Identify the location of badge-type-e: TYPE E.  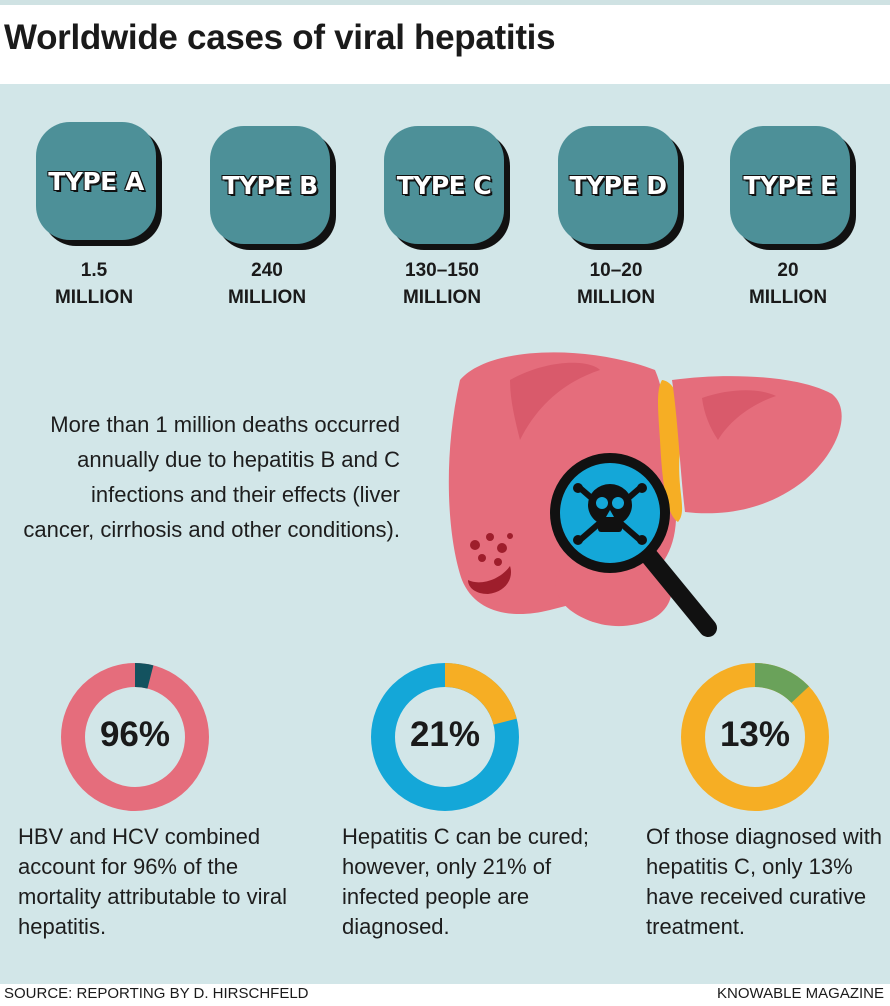
(793, 188).